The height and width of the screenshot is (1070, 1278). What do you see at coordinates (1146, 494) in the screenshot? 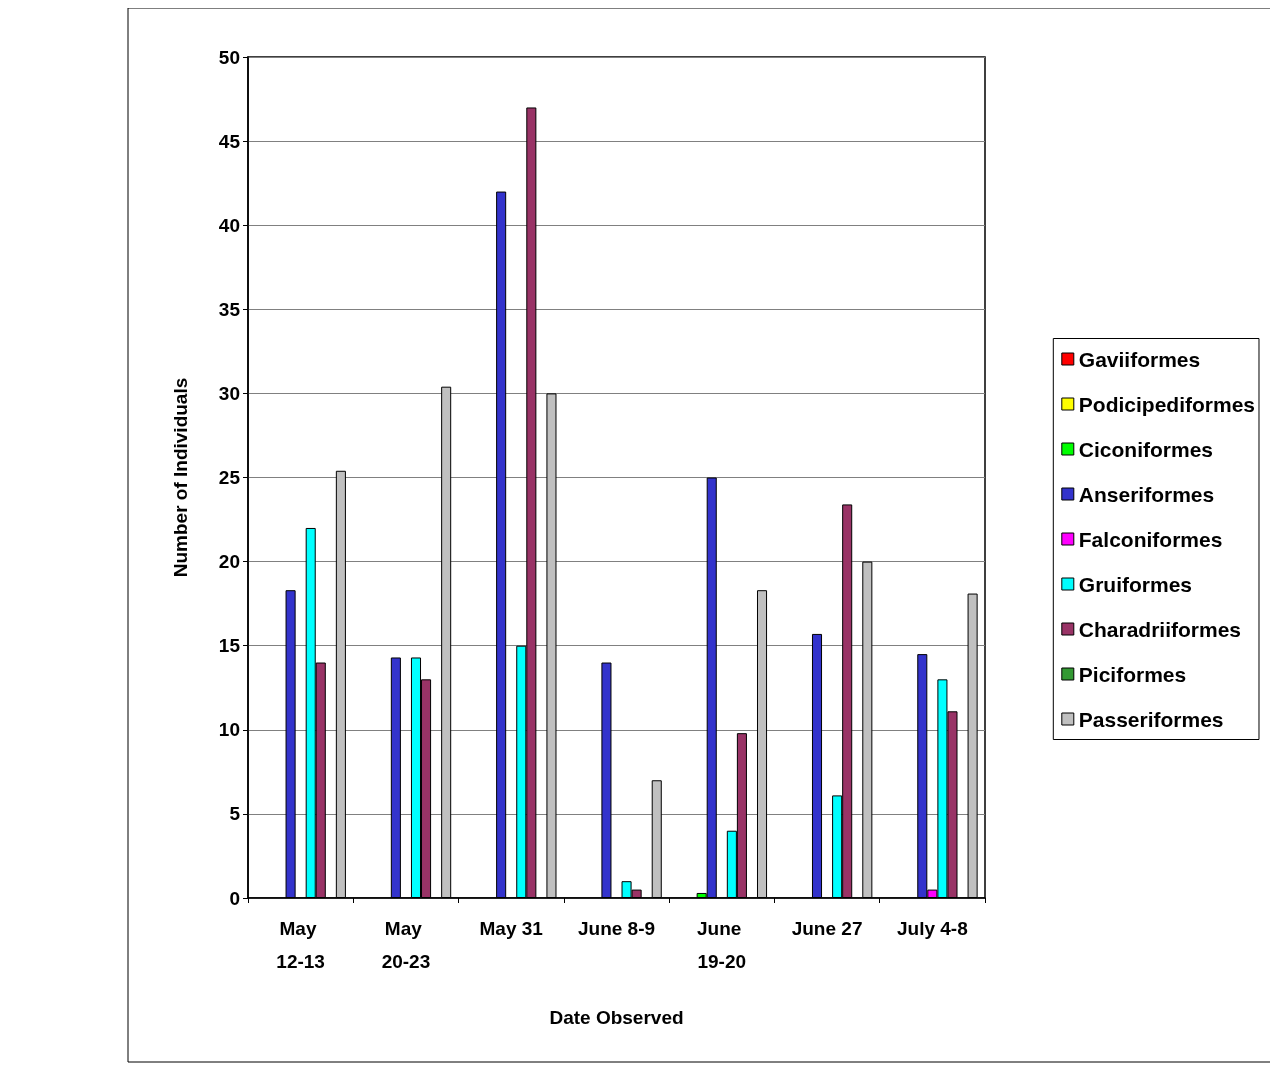
I see `legend-label: Anseriformes` at bounding box center [1146, 494].